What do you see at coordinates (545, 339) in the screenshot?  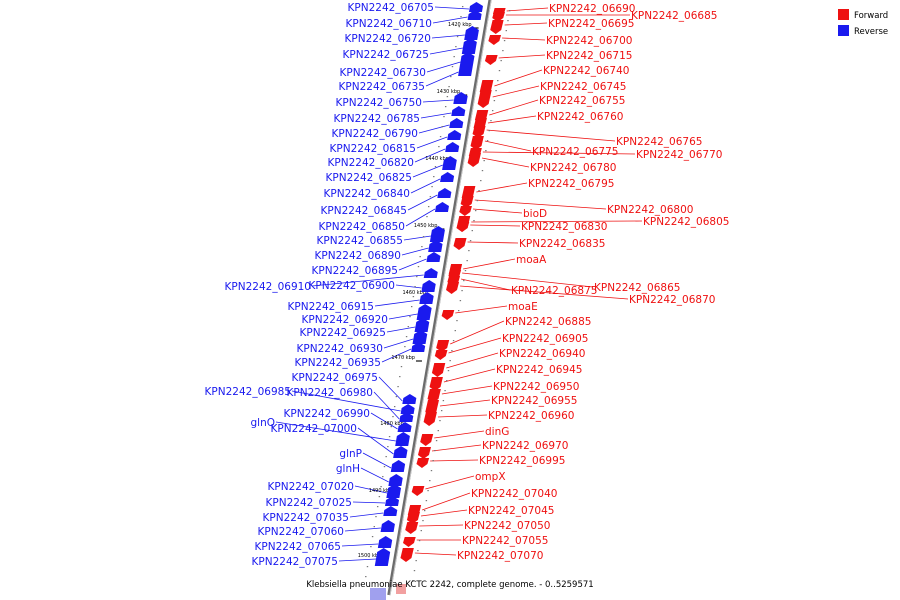 I see `forward-gene-label: KPN2242_06905` at bounding box center [545, 339].